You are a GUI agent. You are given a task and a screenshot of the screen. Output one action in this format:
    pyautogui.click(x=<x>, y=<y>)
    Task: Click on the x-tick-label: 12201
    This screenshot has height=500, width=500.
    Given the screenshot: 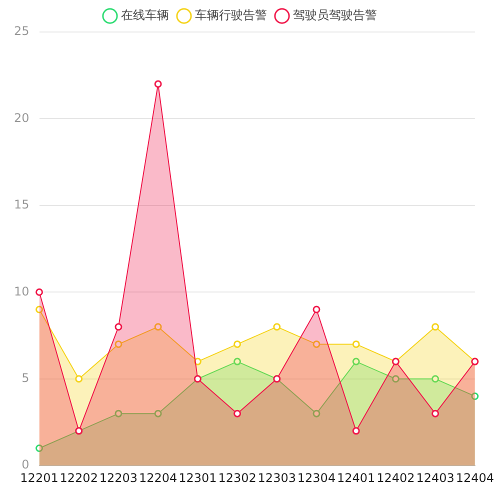 What is the action you would take?
    pyautogui.click(x=39, y=477)
    